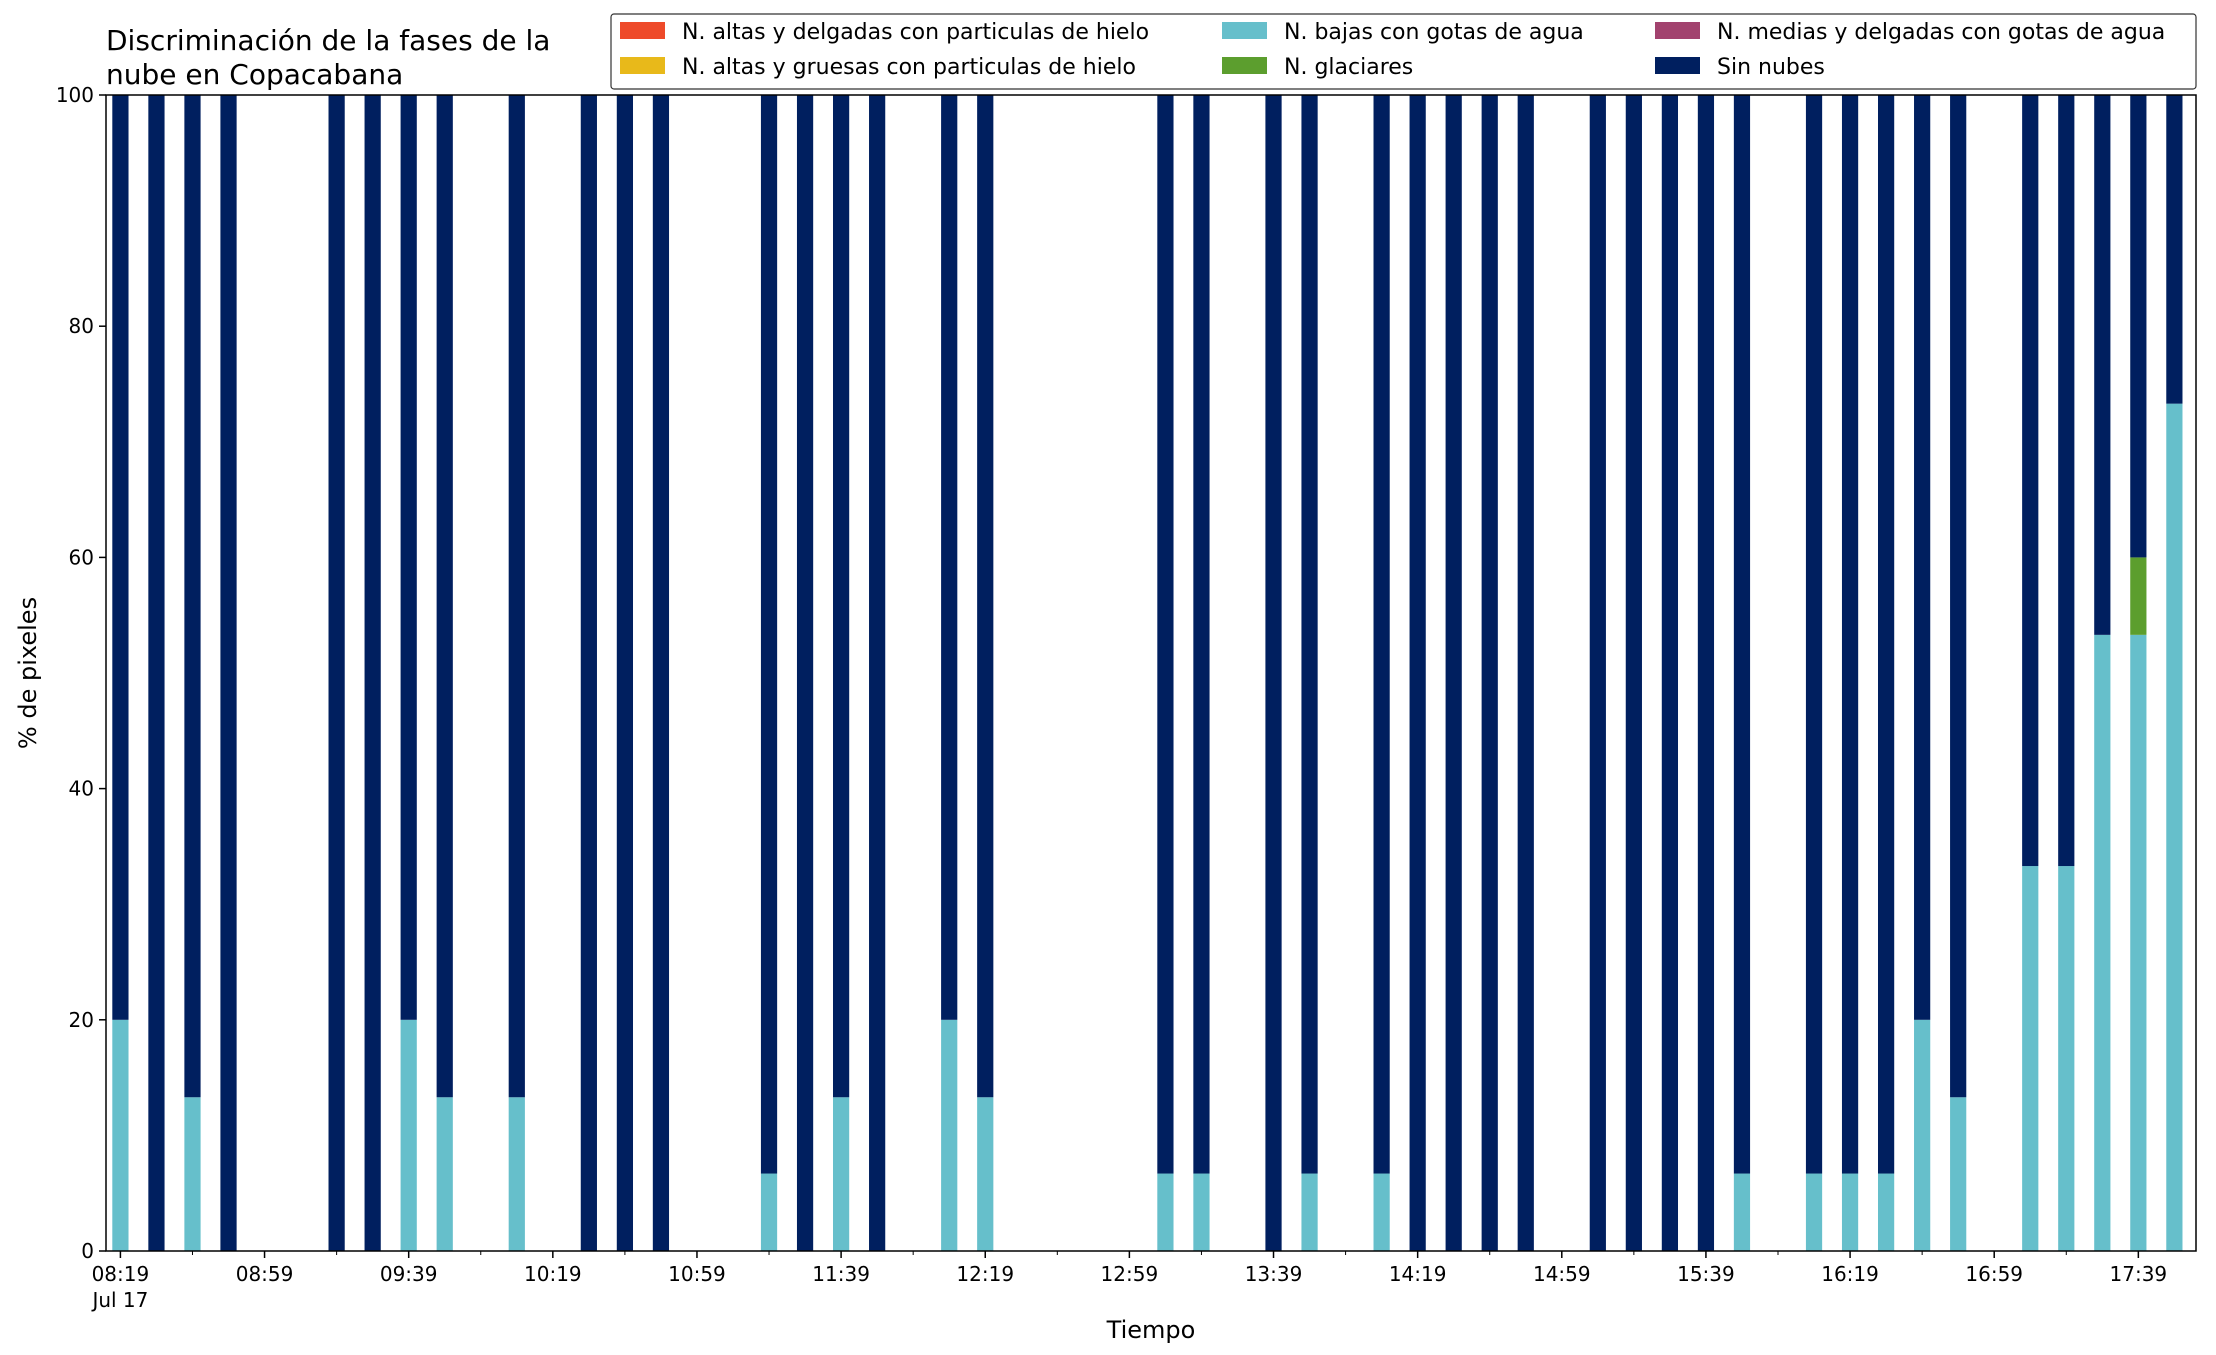  What do you see at coordinates (75, 95) in the screenshot?
I see `y-tick-label: 100` at bounding box center [75, 95].